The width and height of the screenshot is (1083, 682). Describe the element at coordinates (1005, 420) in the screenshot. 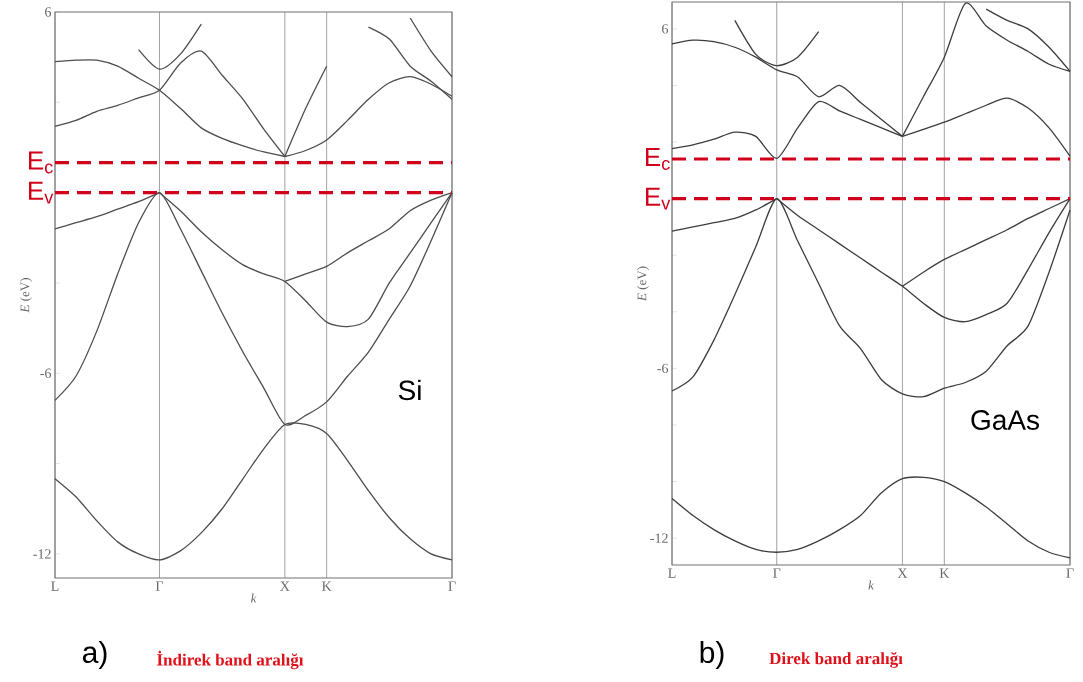

I see `annotation: GaAs` at that location.